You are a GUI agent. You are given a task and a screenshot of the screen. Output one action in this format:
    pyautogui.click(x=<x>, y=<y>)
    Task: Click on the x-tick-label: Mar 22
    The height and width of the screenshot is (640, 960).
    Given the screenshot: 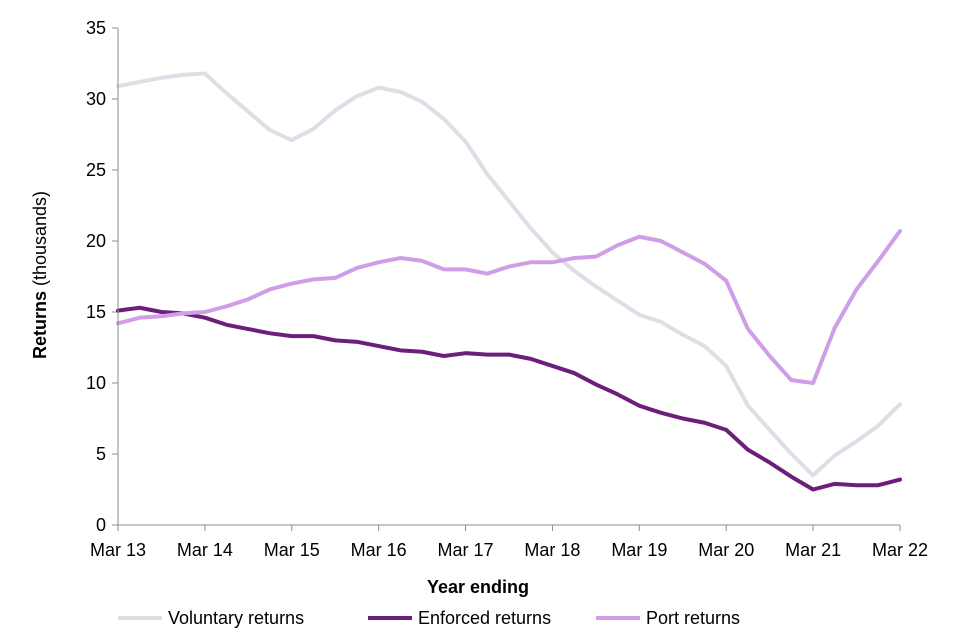 What is the action you would take?
    pyautogui.click(x=900, y=550)
    